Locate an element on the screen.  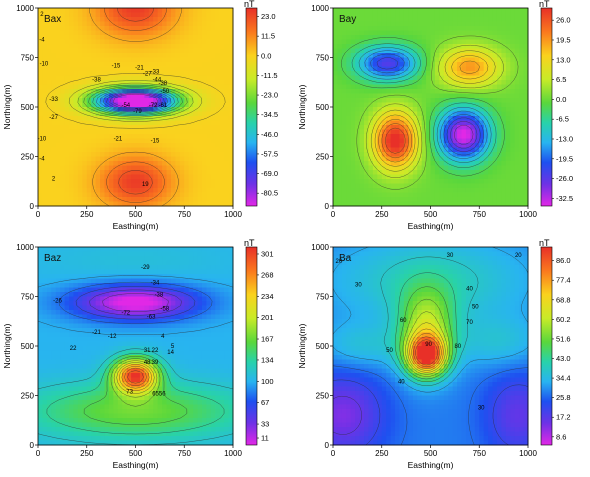
colorbar-tick-label: 23.0 is located at coordinates (268, 16).